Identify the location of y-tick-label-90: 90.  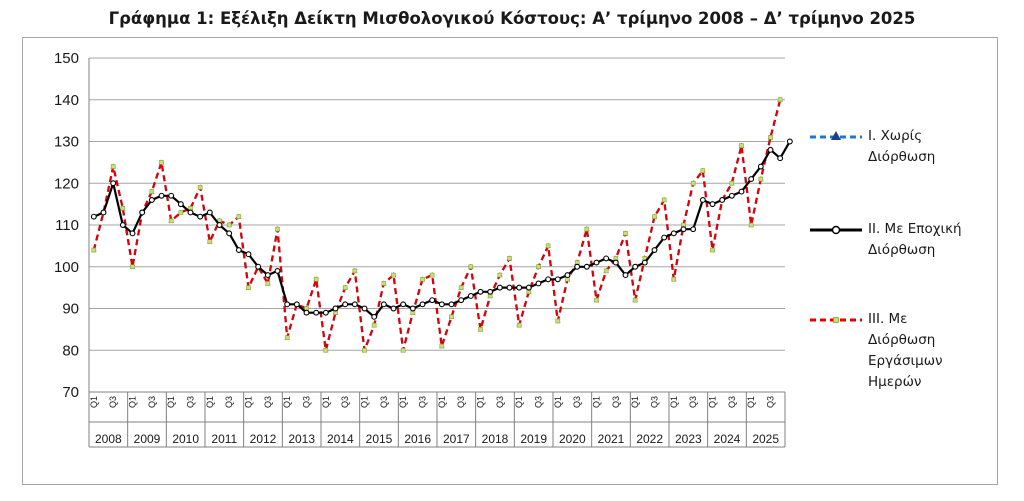
(70, 309).